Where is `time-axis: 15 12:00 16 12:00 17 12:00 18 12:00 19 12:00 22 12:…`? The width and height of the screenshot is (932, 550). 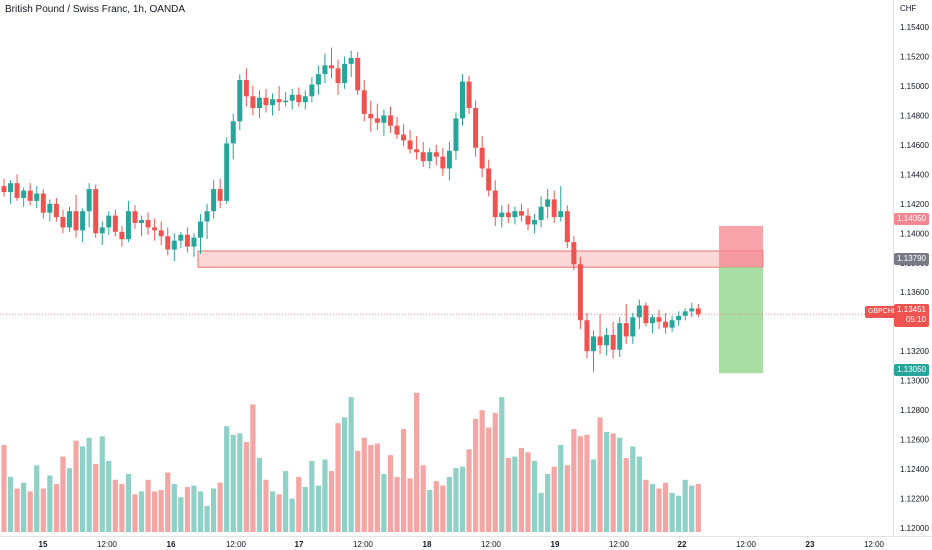
time-axis: 15 12:00 16 12:00 17 12:00 18 12:00 19 12:00 22 12:… is located at coordinates (462, 544).